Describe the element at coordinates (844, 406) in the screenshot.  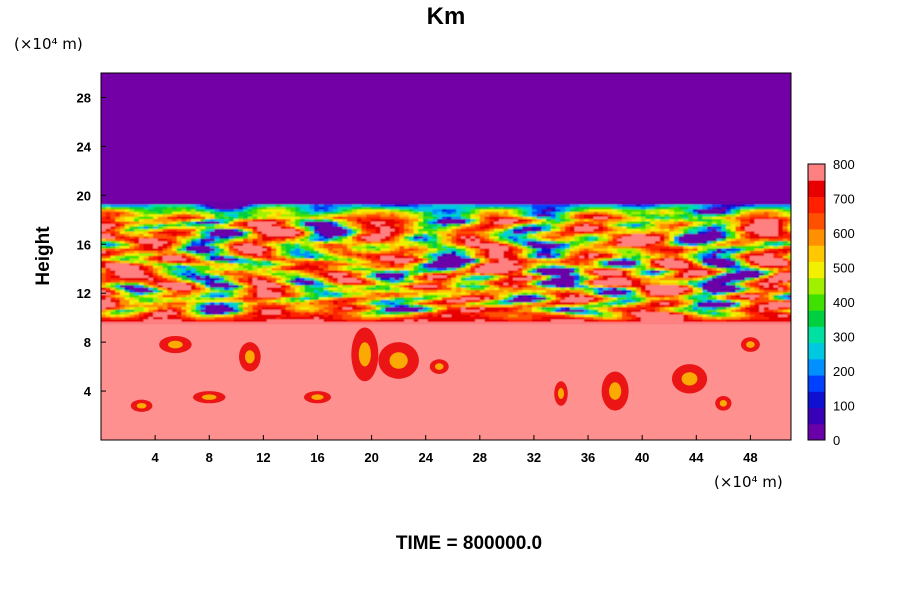
I see `colorbar-tick-label: 100` at that location.